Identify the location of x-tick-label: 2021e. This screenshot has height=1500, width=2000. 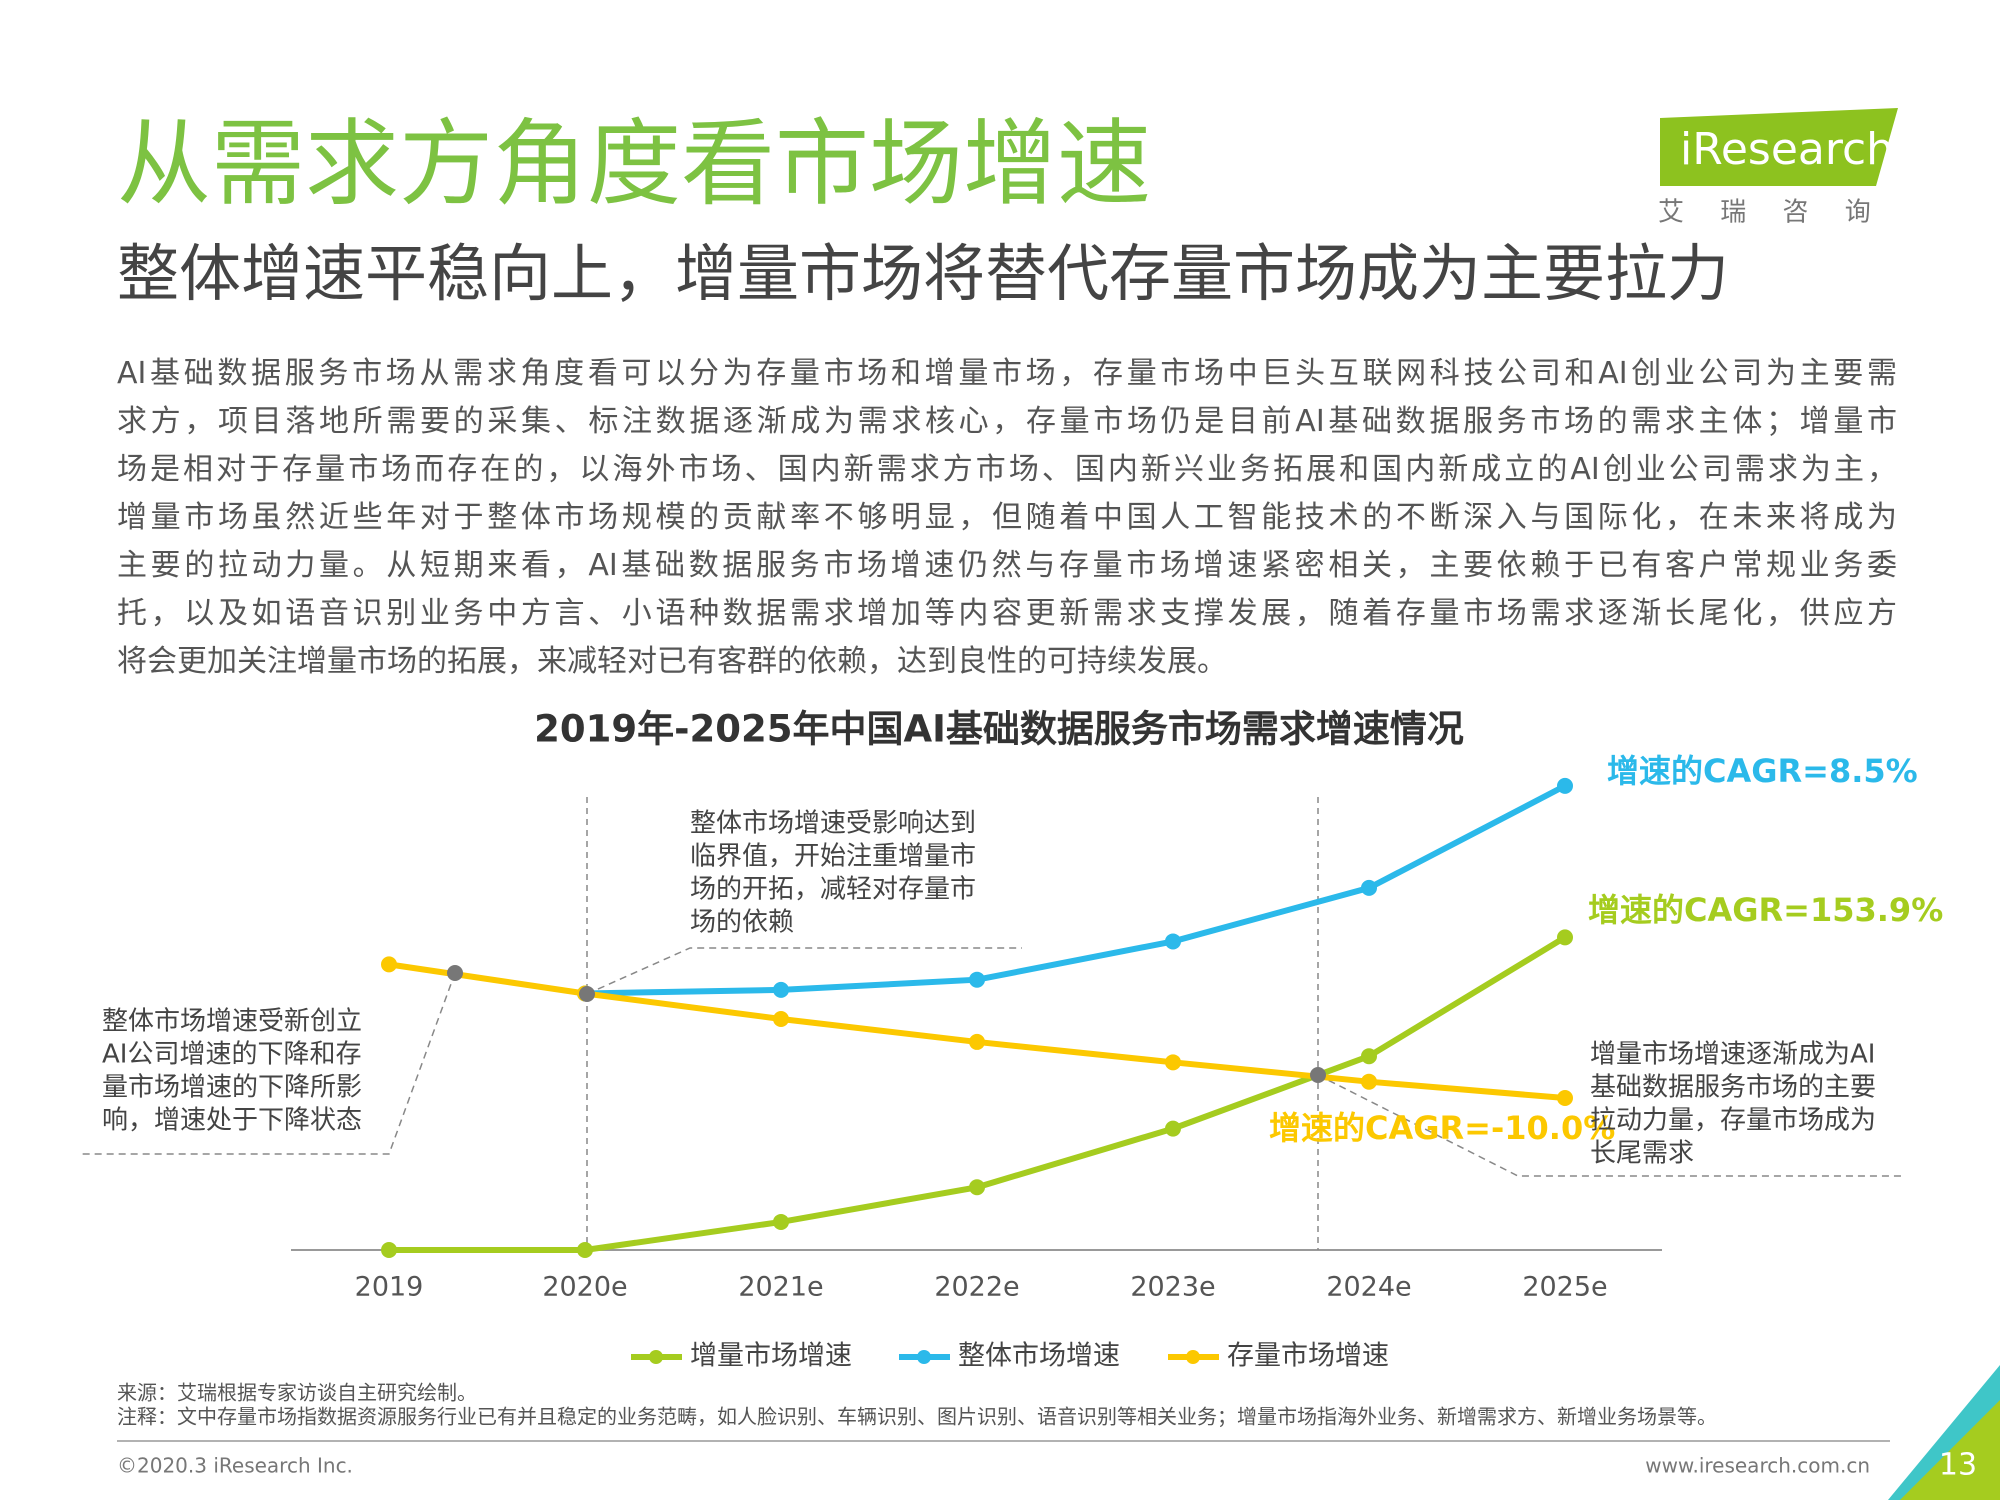
(780, 1287).